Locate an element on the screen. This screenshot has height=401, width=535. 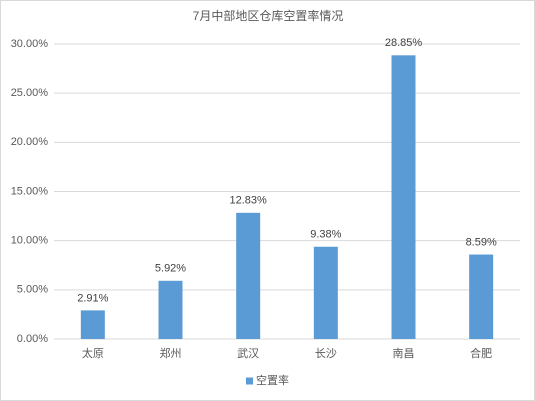
data-label: 2.91% is located at coordinates (92, 298).